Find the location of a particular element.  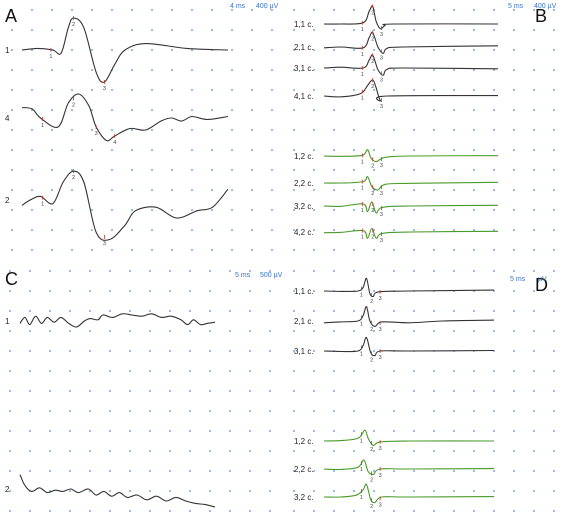

trace-label: 2 is located at coordinates (7, 200).